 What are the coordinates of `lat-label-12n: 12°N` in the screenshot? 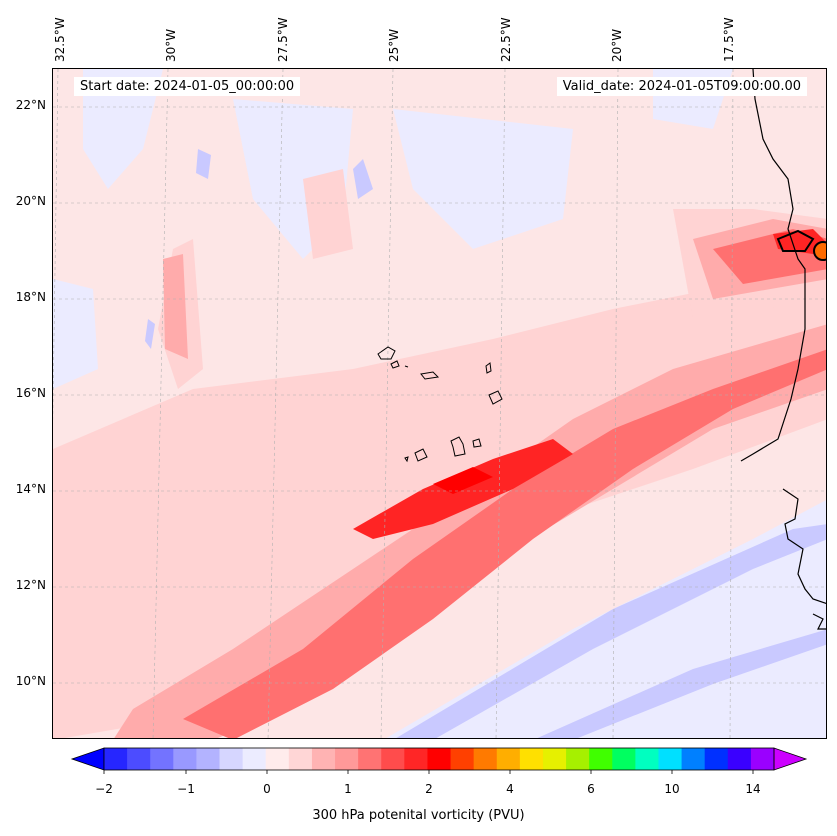 It's located at (30, 585).